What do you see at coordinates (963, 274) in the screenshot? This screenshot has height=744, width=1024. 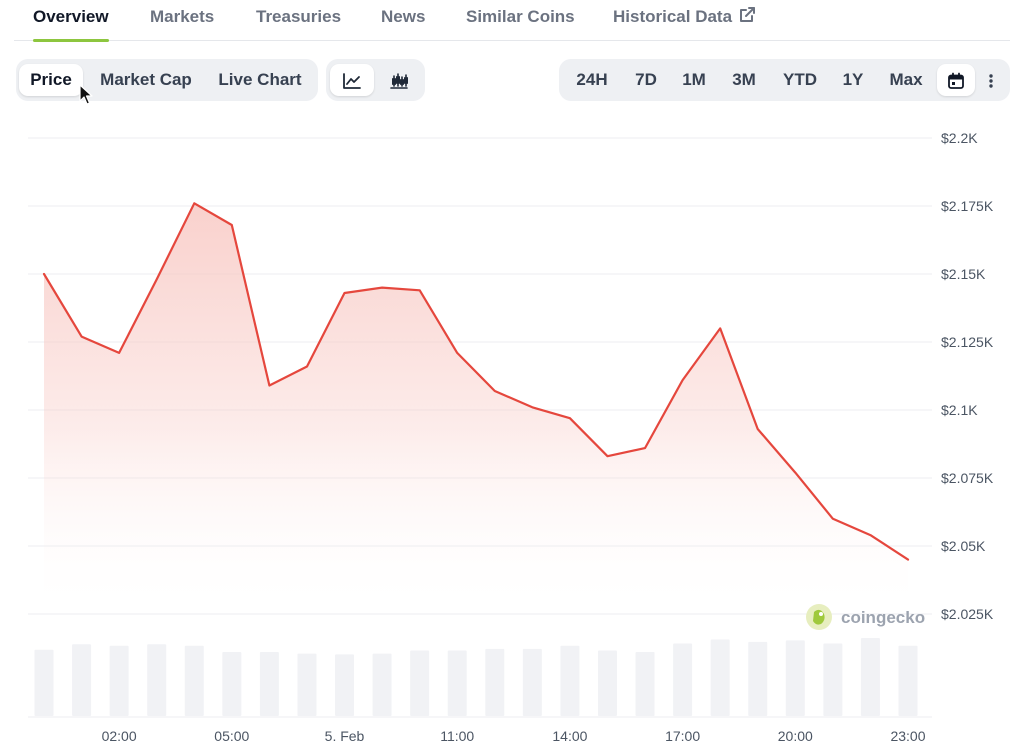 I see `y-tick-label: $2.15K` at bounding box center [963, 274].